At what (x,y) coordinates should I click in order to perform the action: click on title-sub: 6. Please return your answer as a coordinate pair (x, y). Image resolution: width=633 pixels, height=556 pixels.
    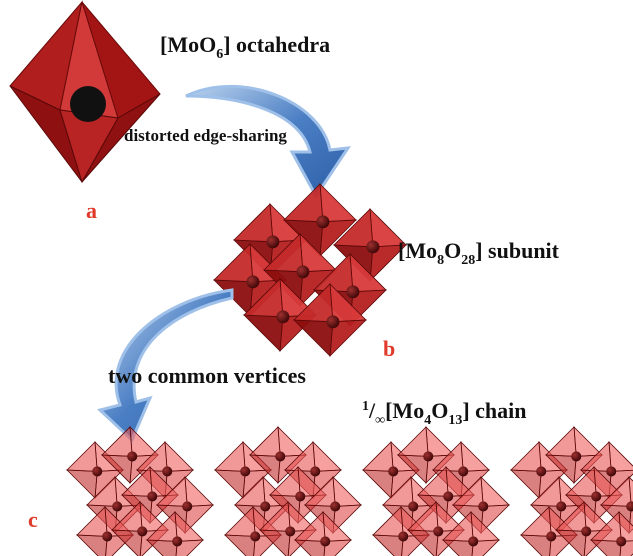
    Looking at the image, I should click on (219, 54).